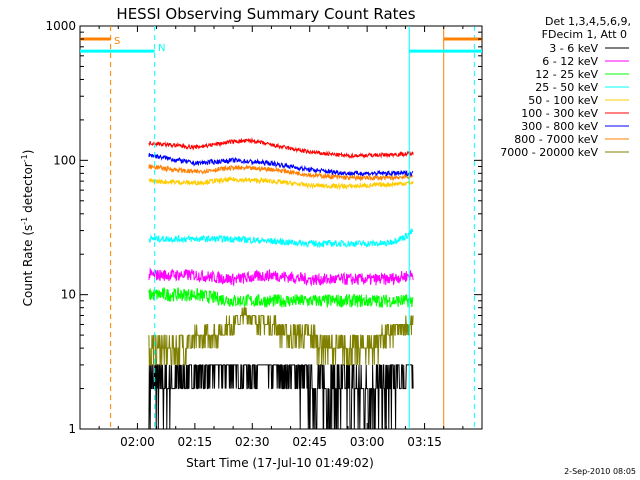  I want to click on legend-label-2: 12 - 25 keV, so click(566, 74).